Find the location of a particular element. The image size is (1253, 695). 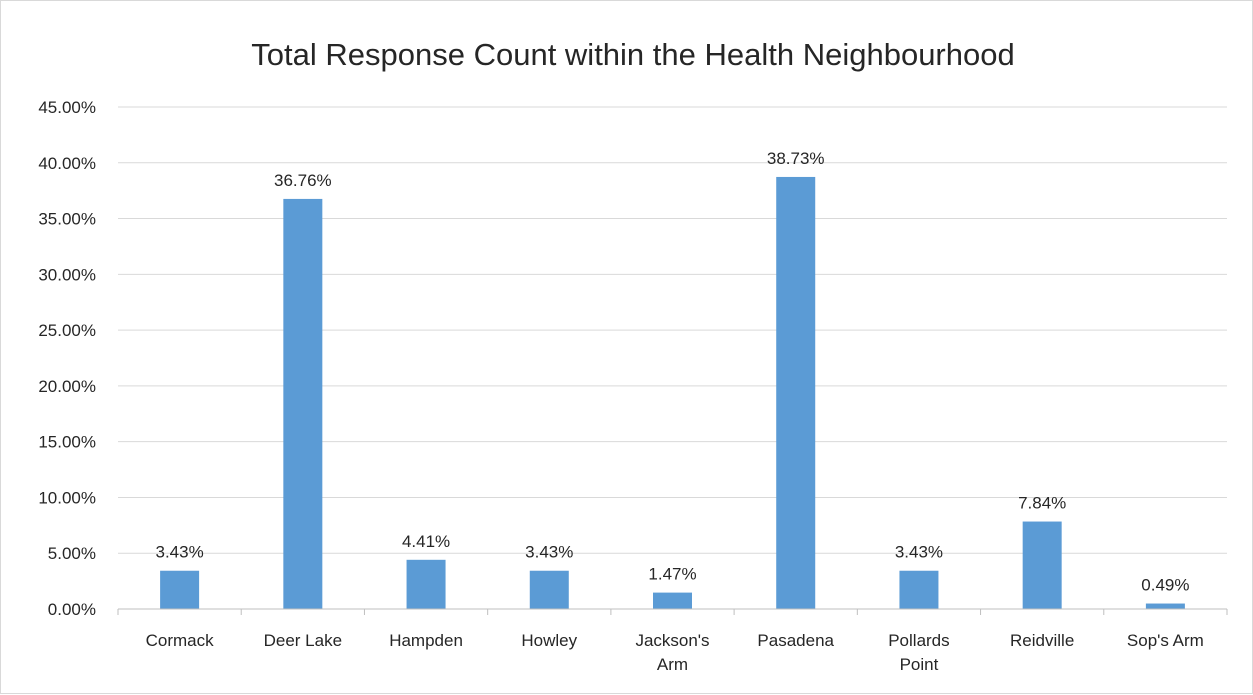

y-tick-label: 45.00% is located at coordinates (67, 107).